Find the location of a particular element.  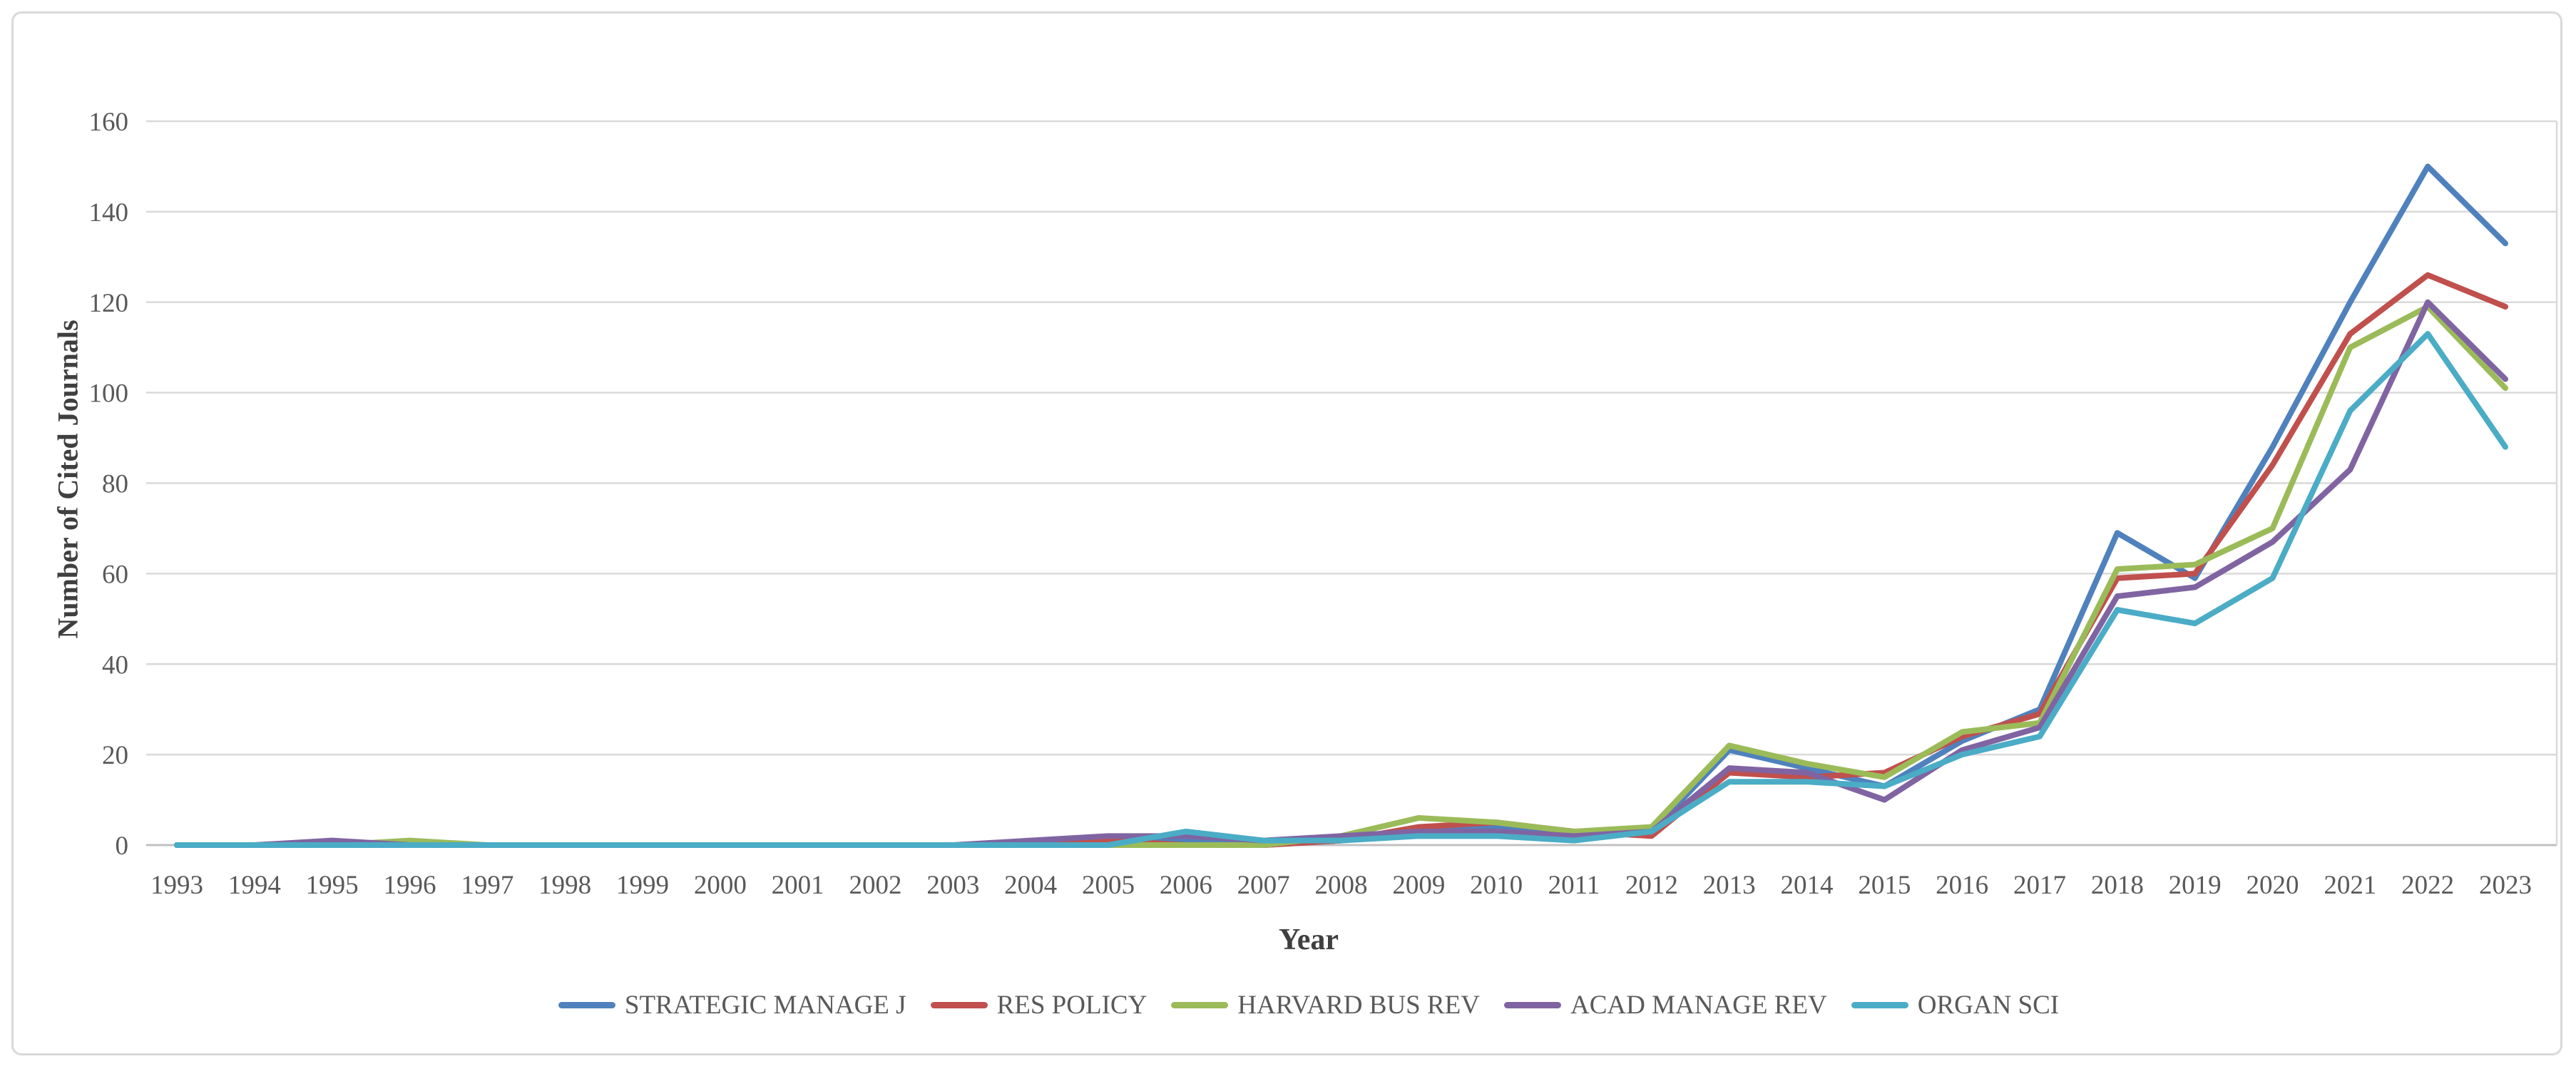

legend-item-harvard-bus-rev: HARVARD BUS REV is located at coordinates (1326, 1006).